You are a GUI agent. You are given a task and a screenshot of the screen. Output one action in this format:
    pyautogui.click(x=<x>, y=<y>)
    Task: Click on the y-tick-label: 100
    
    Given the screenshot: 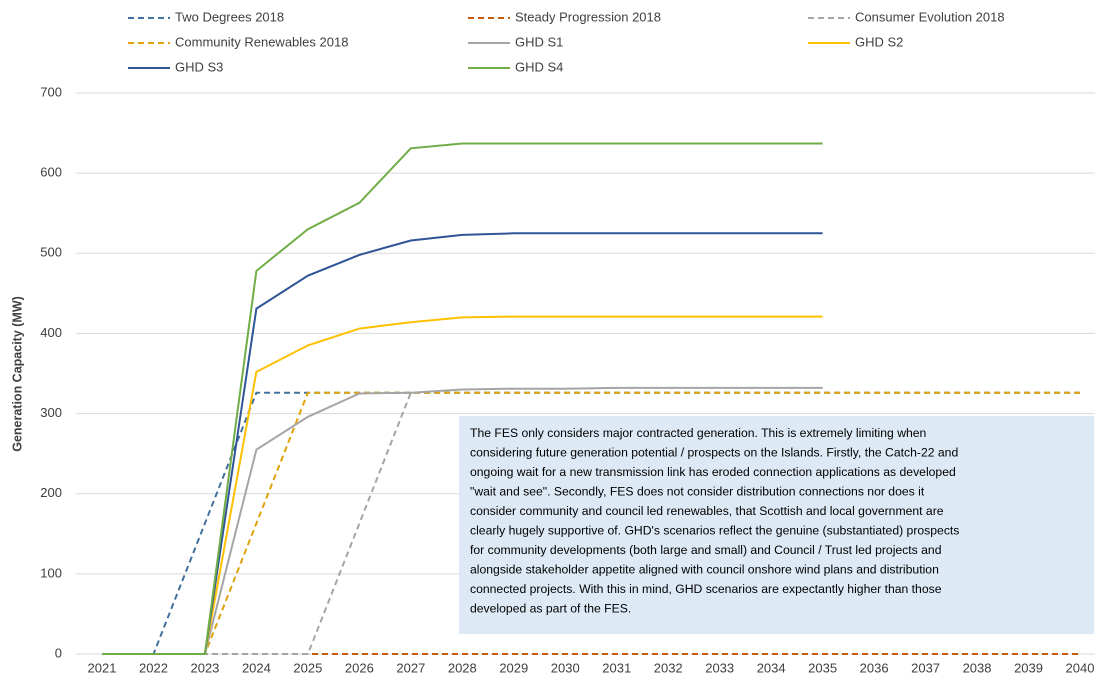 What is the action you would take?
    pyautogui.click(x=51, y=572)
    